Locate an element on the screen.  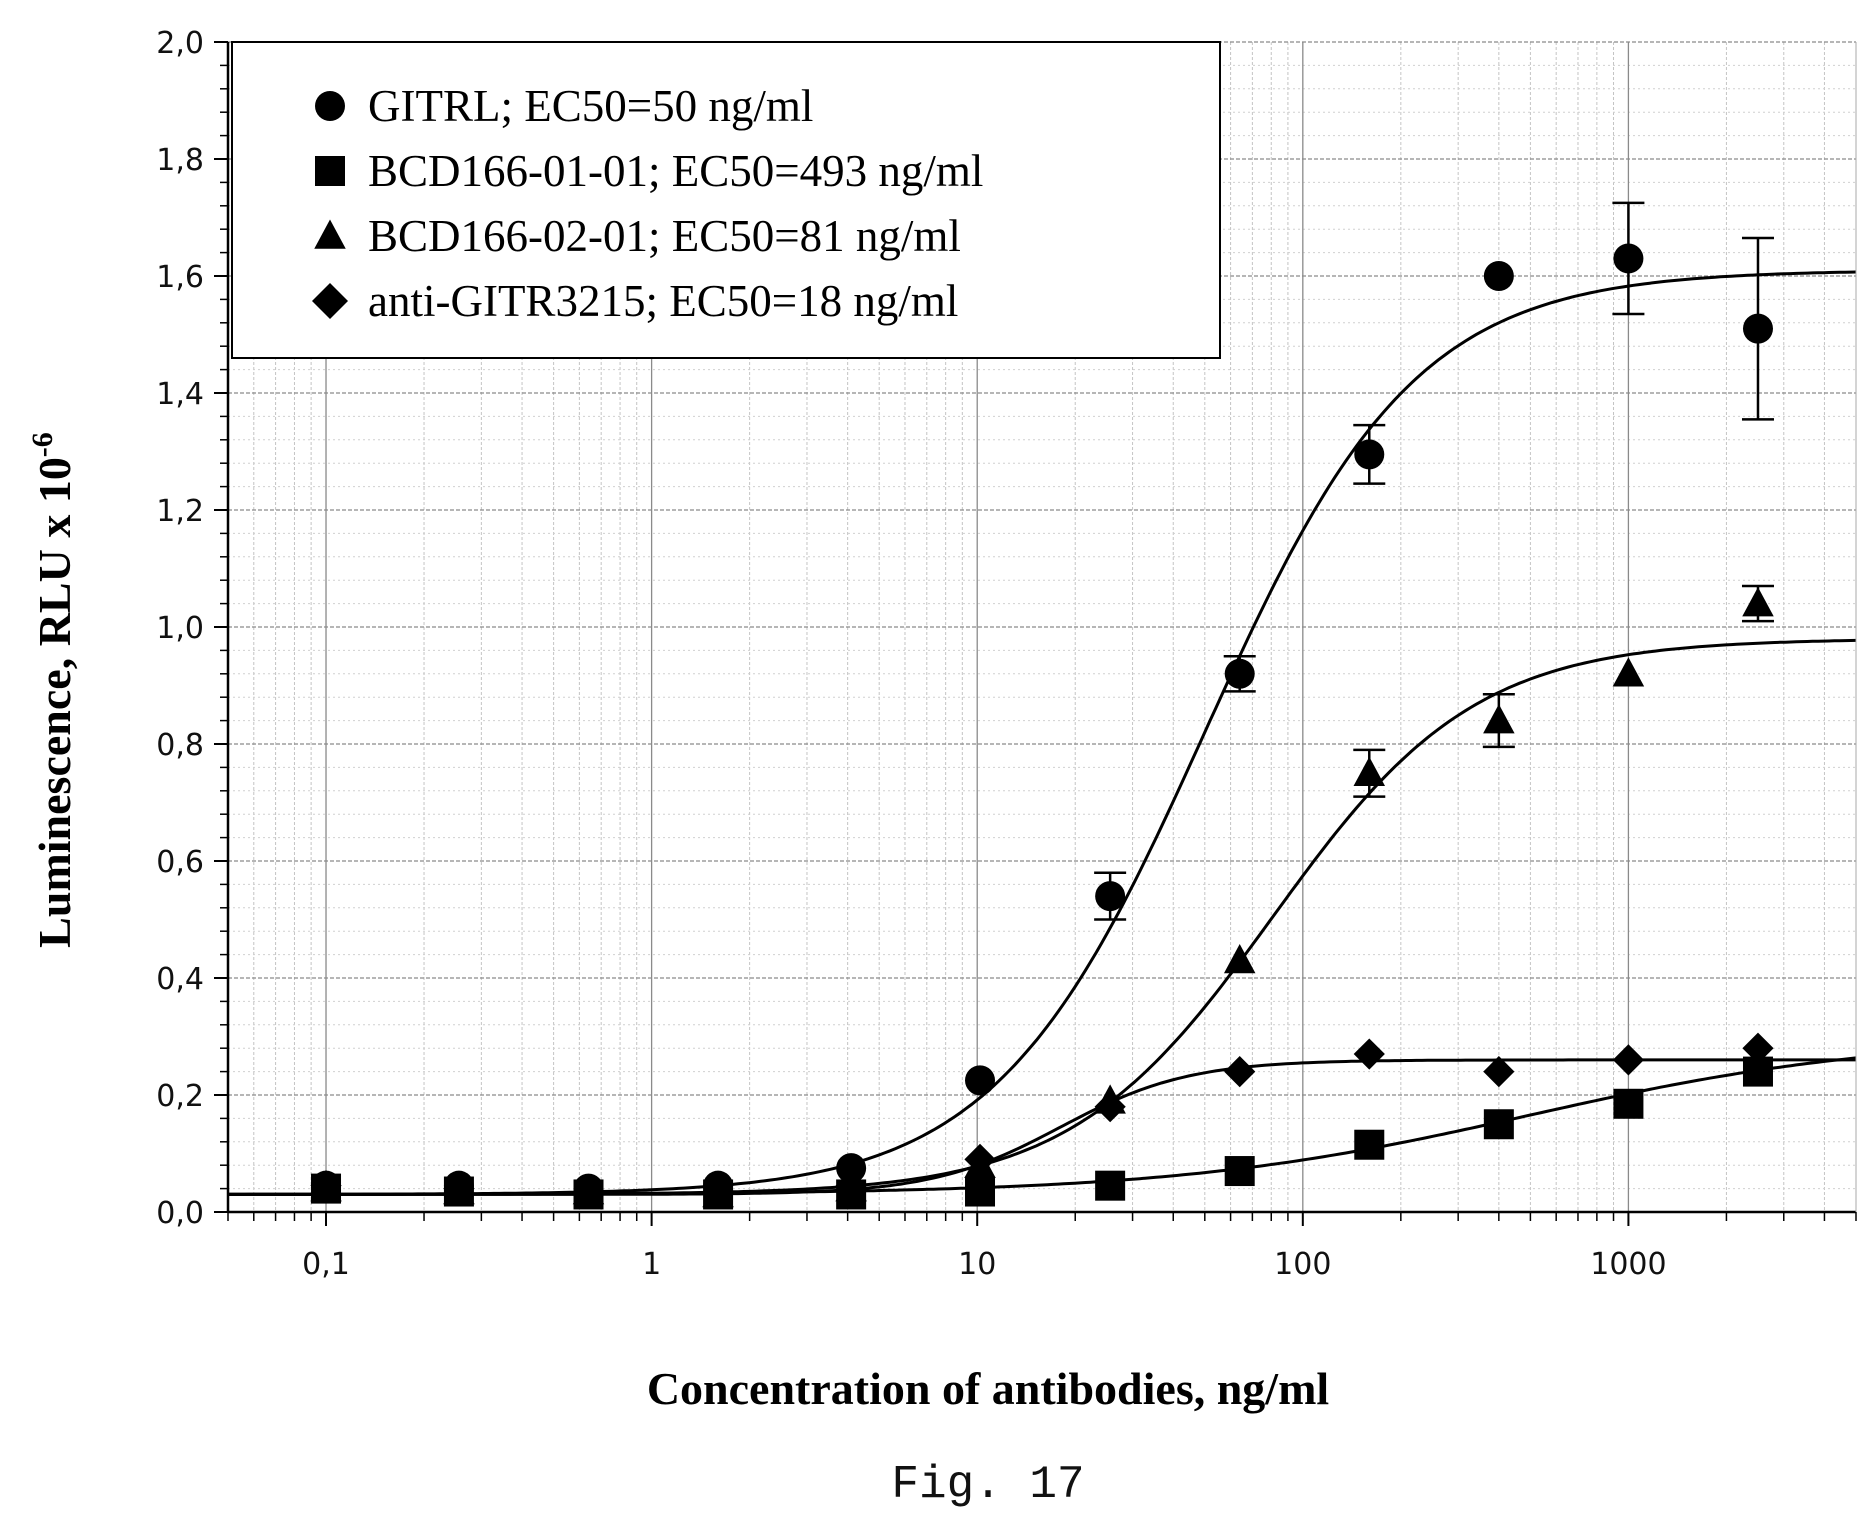
y-tick-label: 1,4 is located at coordinates (180, 394).